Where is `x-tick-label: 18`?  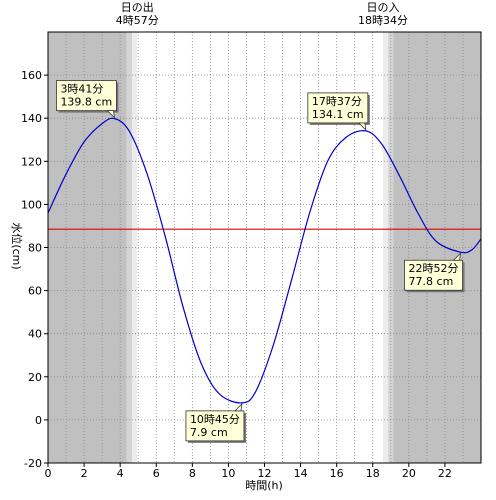
x-tick-label: 18 is located at coordinates (373, 473).